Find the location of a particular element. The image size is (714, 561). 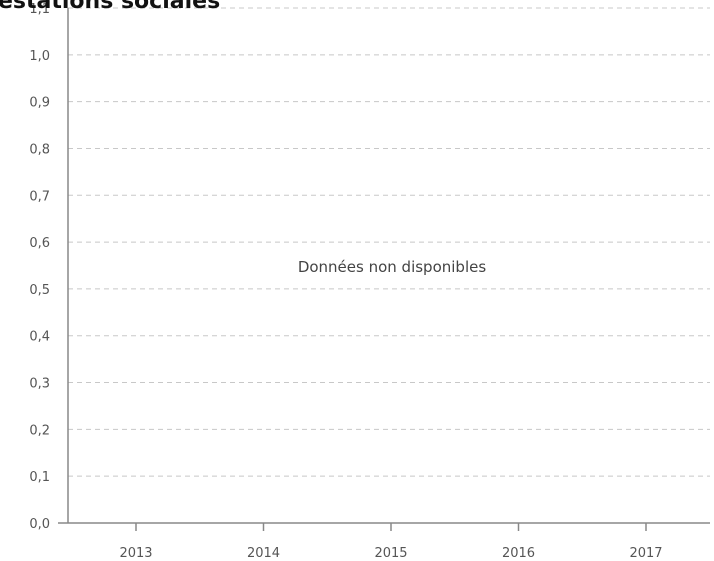

x-tick-label: 2015 is located at coordinates (390, 553).